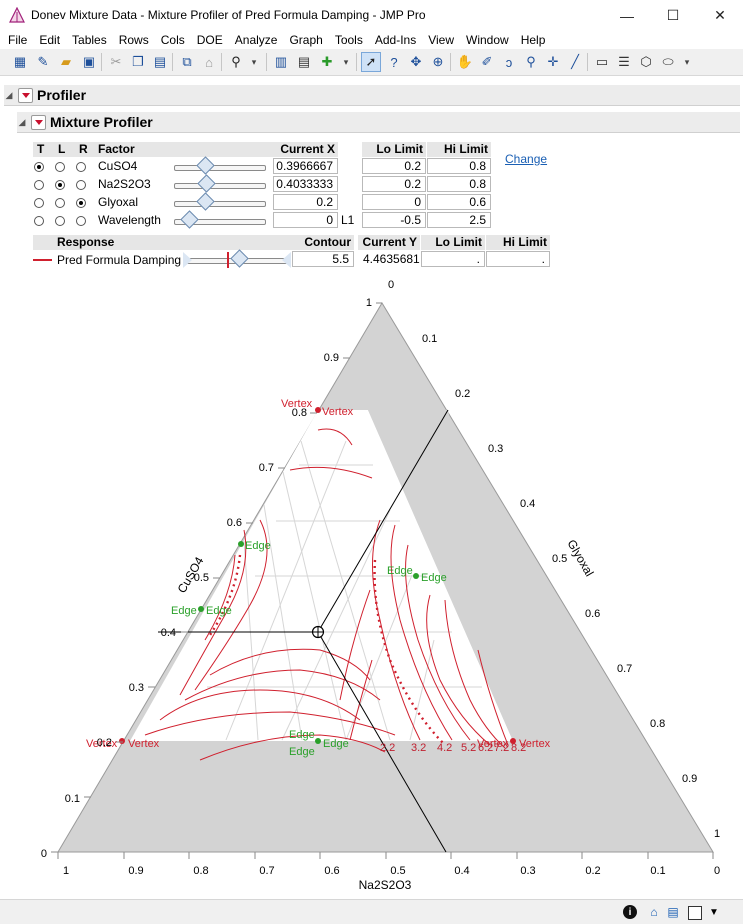 This screenshot has width=743, height=924. What do you see at coordinates (395, 40) in the screenshot?
I see `menu-add-ins: Add-Ins` at bounding box center [395, 40].